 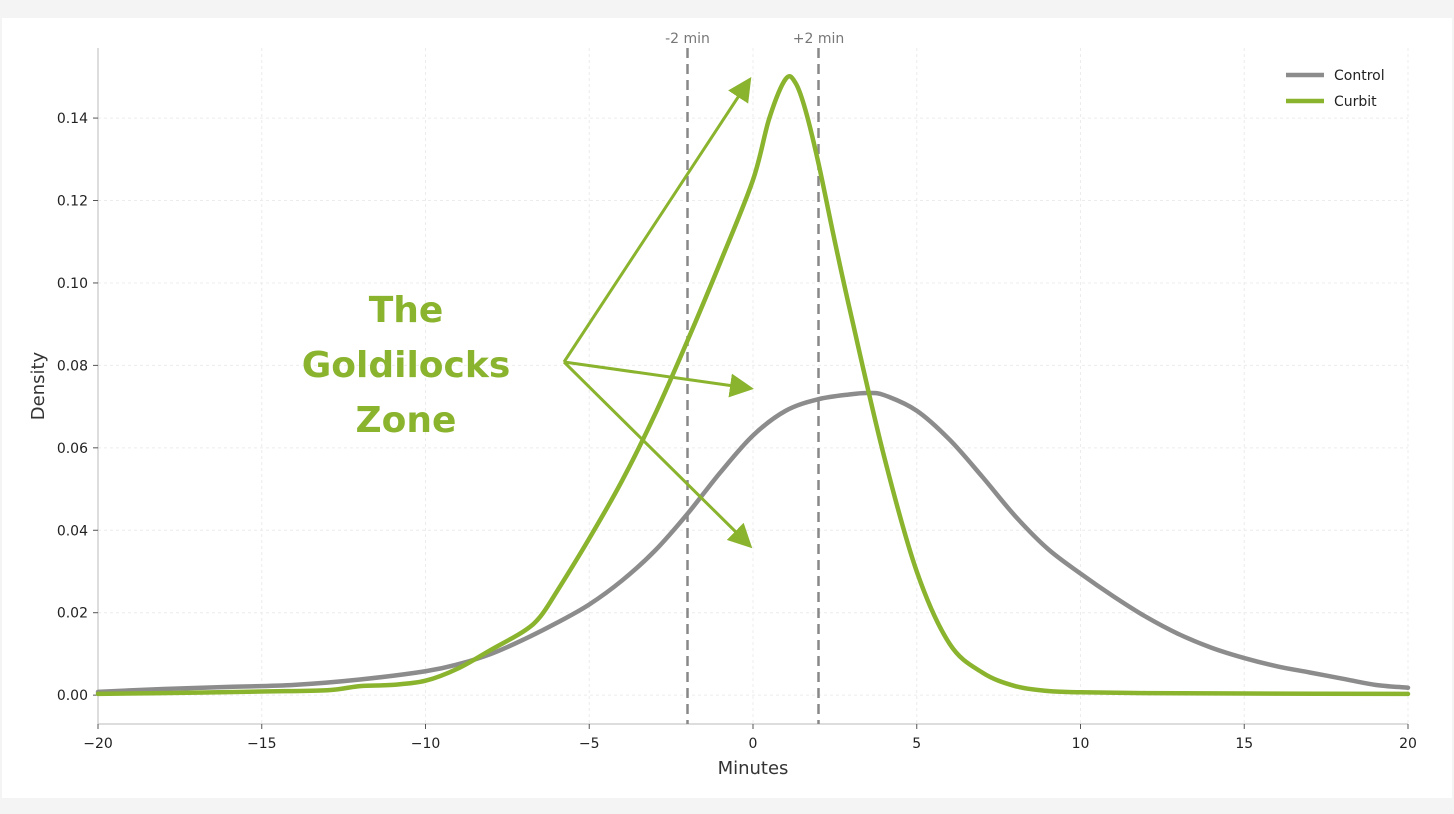 What do you see at coordinates (406, 365) in the screenshot?
I see `annotation-text-line: Goldilocks` at bounding box center [406, 365].